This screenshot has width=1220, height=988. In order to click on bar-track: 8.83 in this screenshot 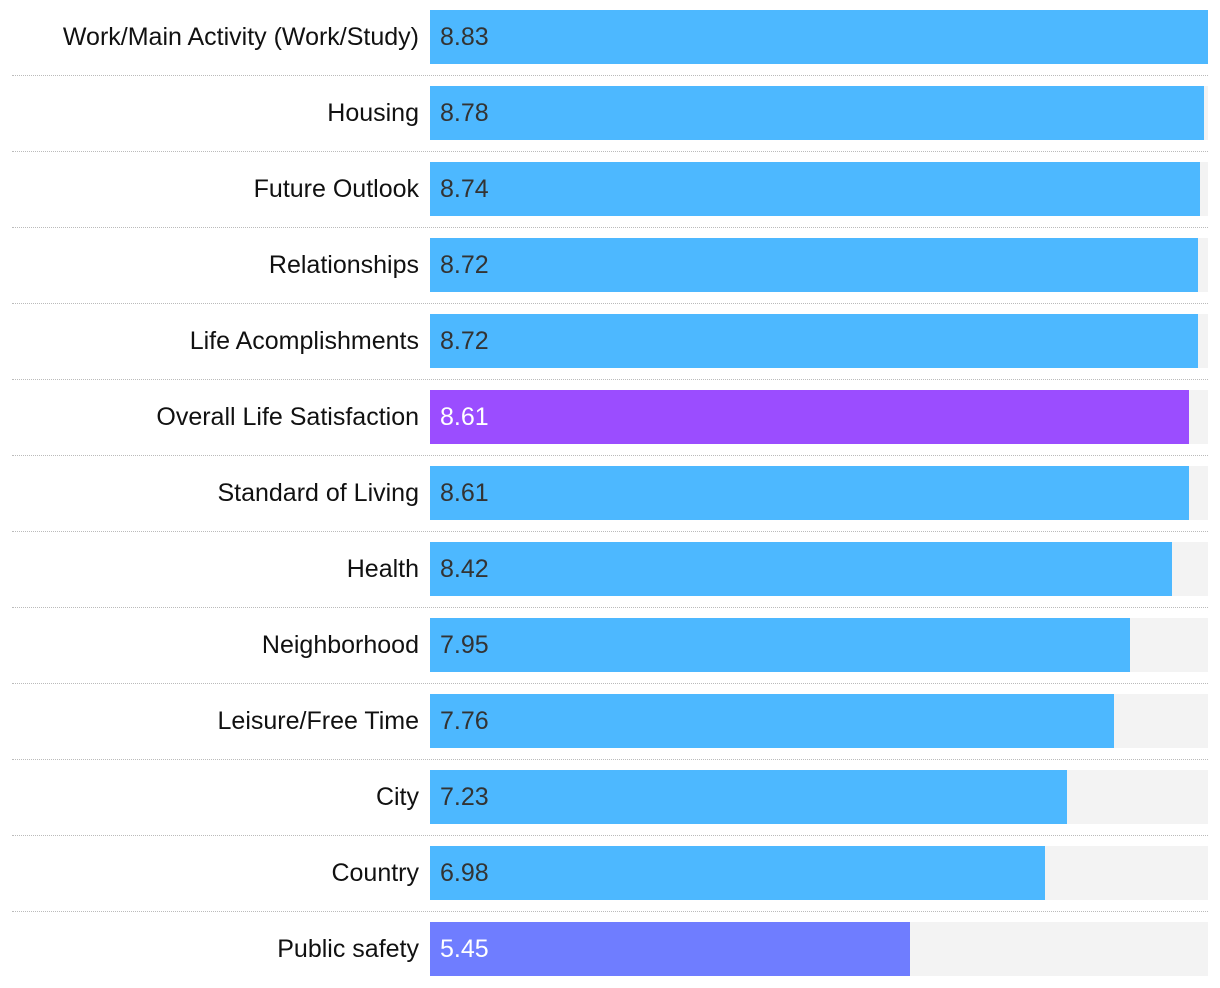, I will do `click(819, 37)`.